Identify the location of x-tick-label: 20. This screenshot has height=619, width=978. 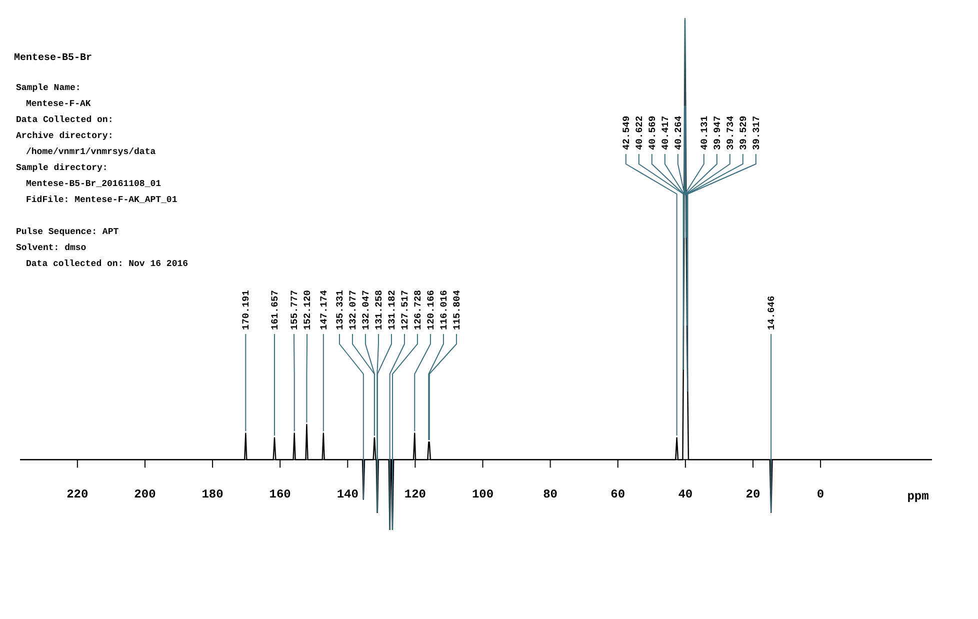
(753, 495).